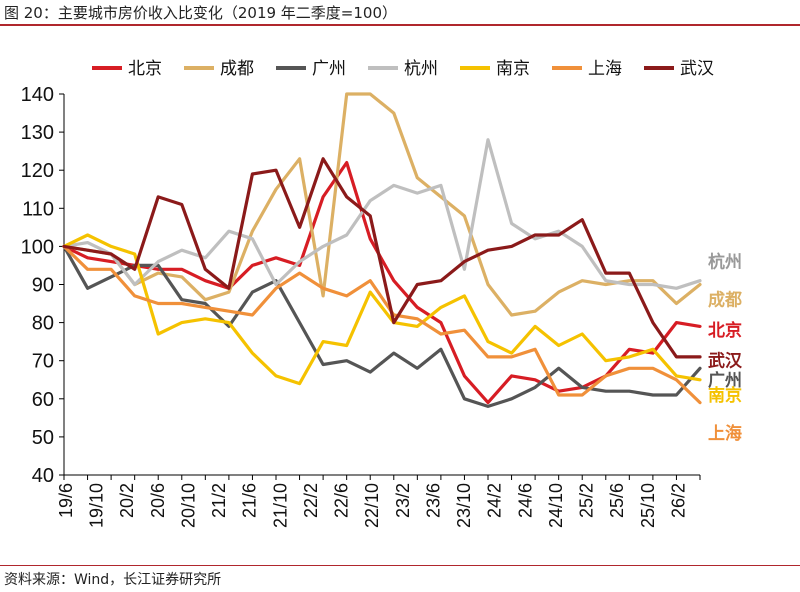  Describe the element at coordinates (38, 209) in the screenshot. I see `y-tick-label: 110` at that location.